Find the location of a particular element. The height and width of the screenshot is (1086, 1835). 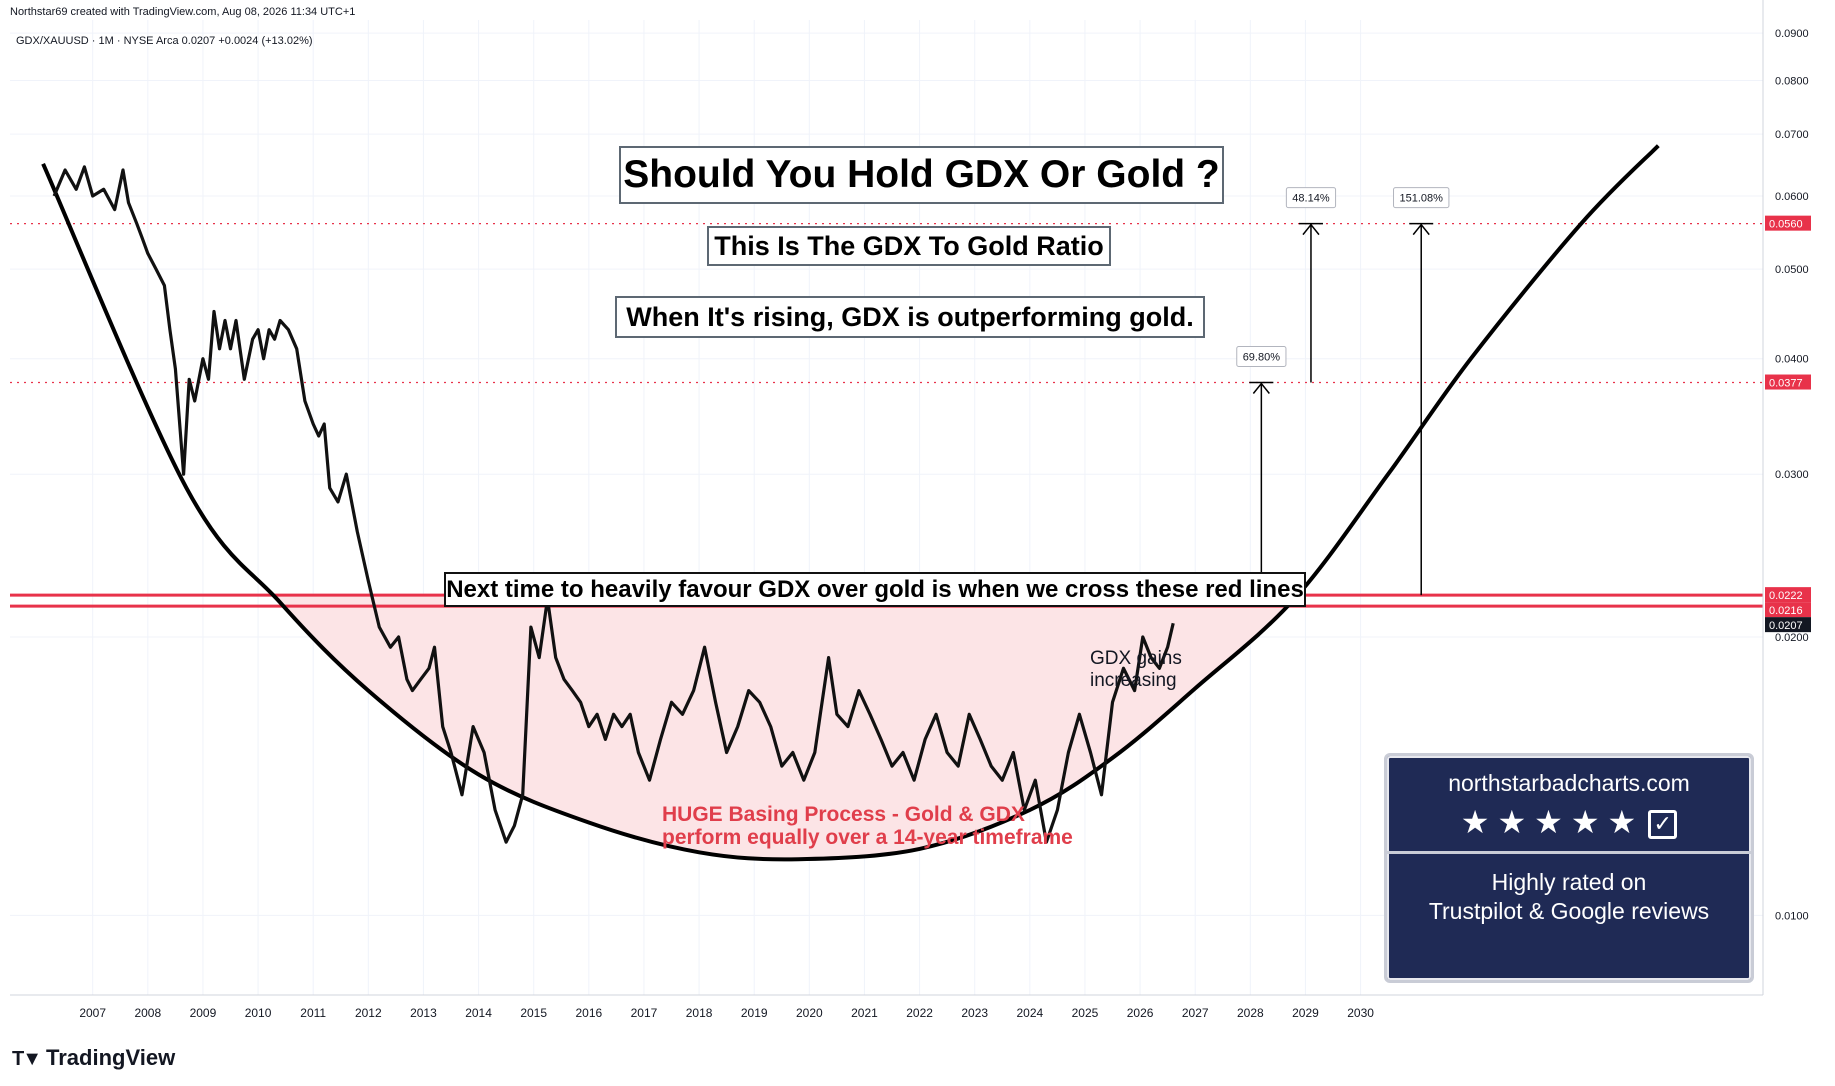

x-tick-label: 2014 is located at coordinates (478, 1013).